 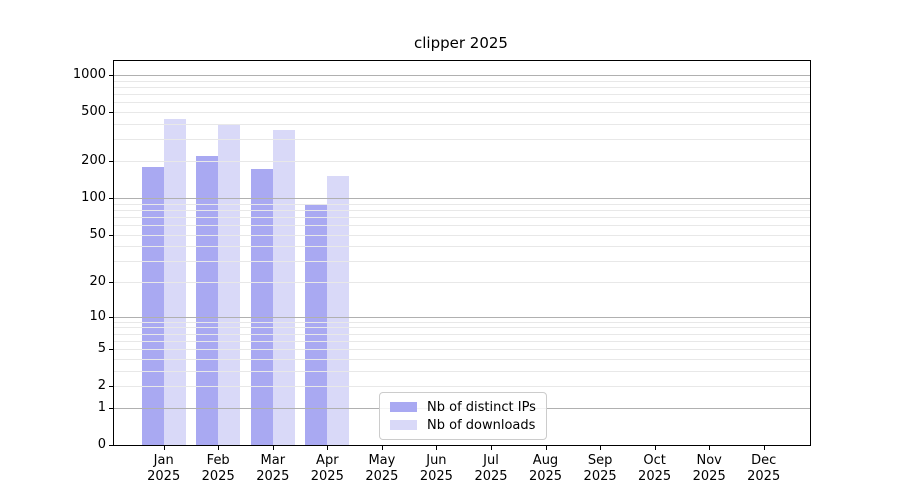 What do you see at coordinates (163, 460) in the screenshot?
I see `x-tick-label-line: Jan` at bounding box center [163, 460].